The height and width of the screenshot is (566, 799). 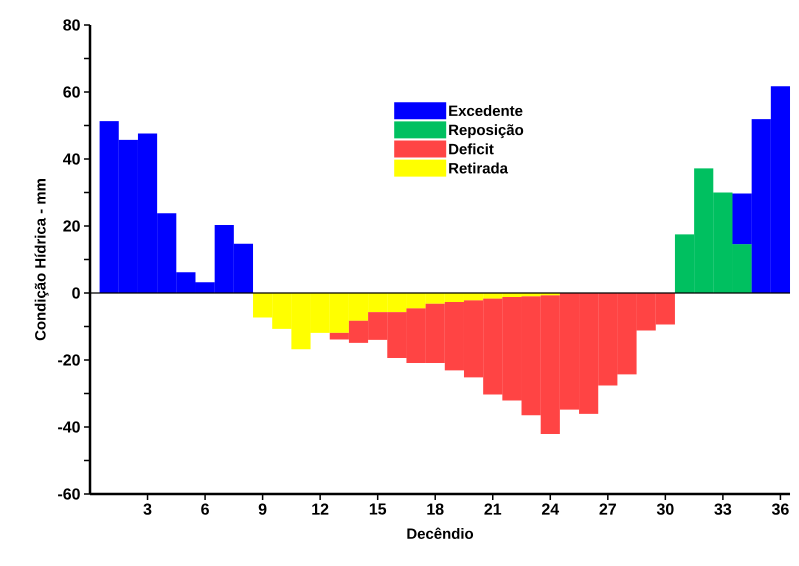 I want to click on x-tick-label: 27, so click(x=608, y=509).